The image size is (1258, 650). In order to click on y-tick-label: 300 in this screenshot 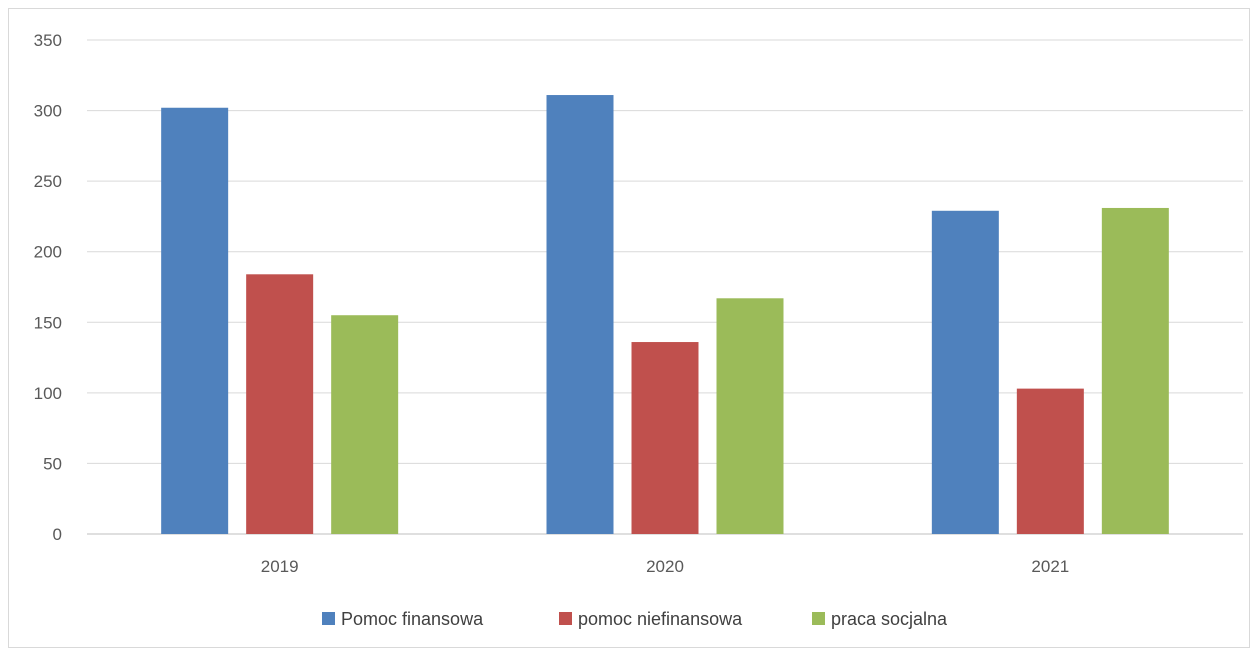, I will do `click(48, 111)`.